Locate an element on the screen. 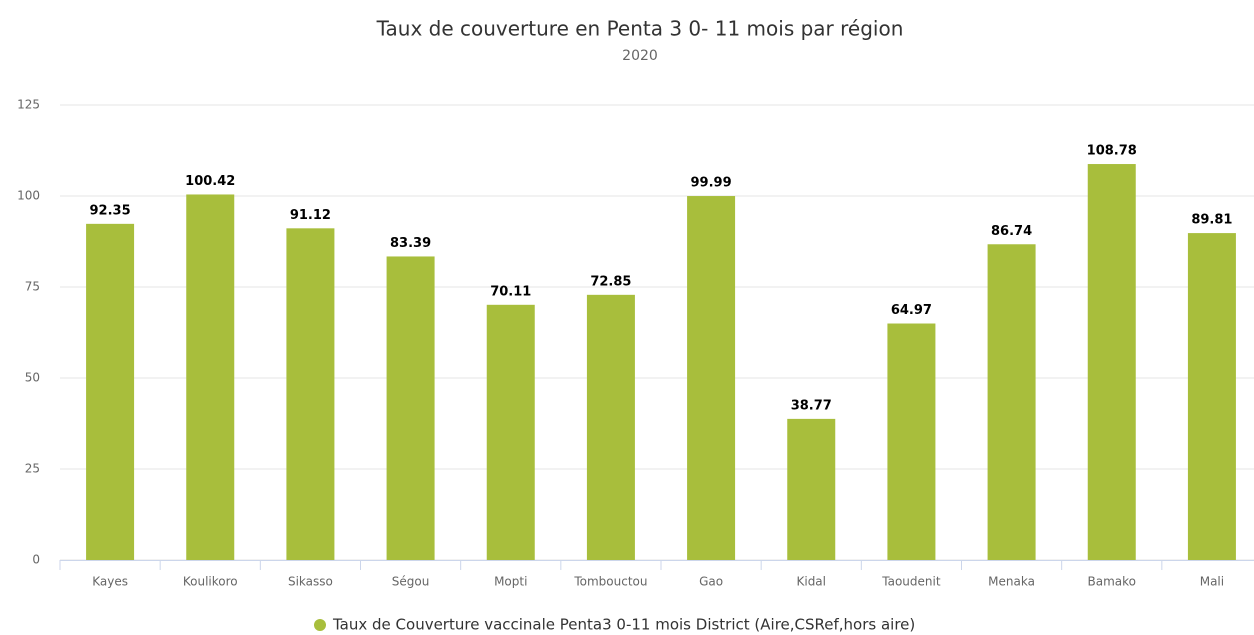 The height and width of the screenshot is (635, 1254). data-label: 83.39 is located at coordinates (410, 243).